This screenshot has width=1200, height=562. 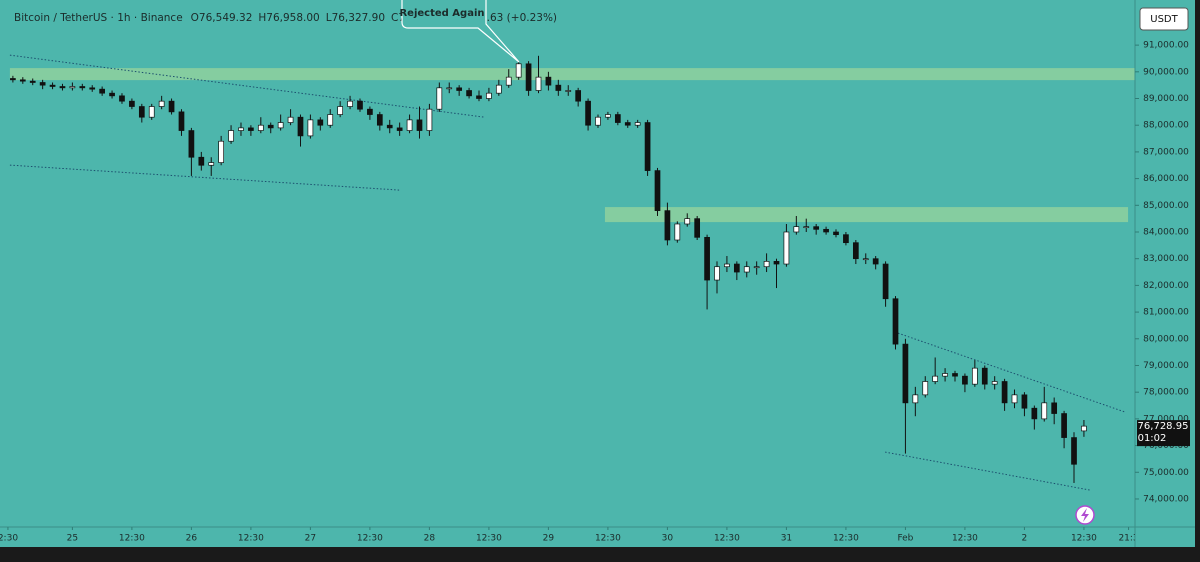 I want to click on ohlc: H76,958.00, so click(x=288, y=18).